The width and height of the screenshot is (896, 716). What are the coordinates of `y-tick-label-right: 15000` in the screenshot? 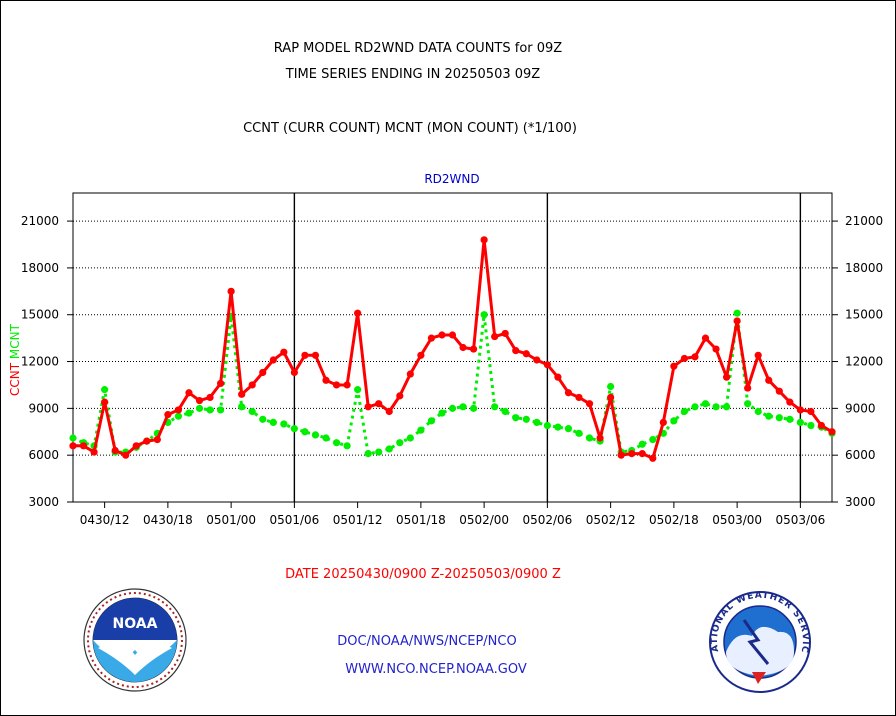 It's located at (864, 315).